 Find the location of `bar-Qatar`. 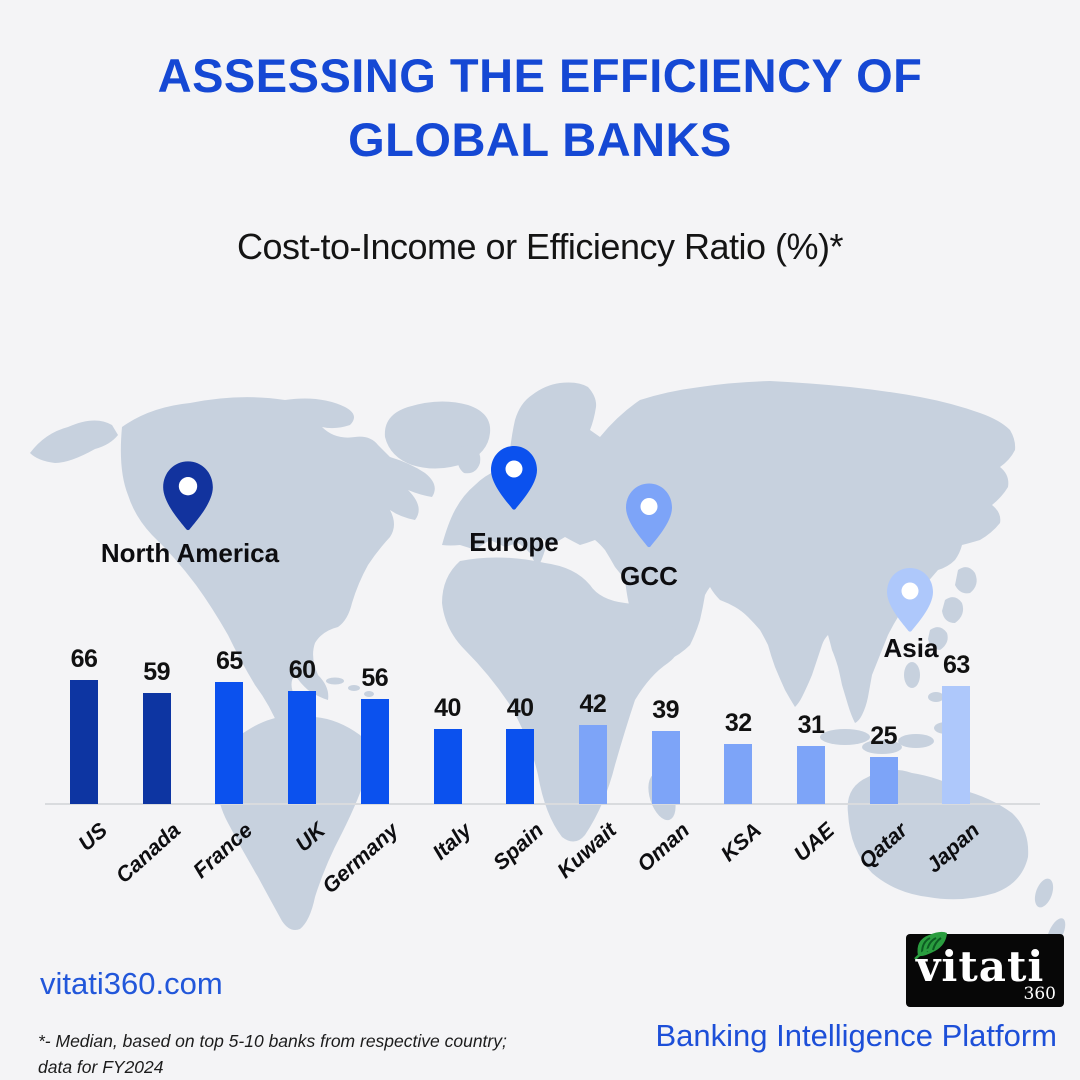

bar-Qatar is located at coordinates (883, 780).